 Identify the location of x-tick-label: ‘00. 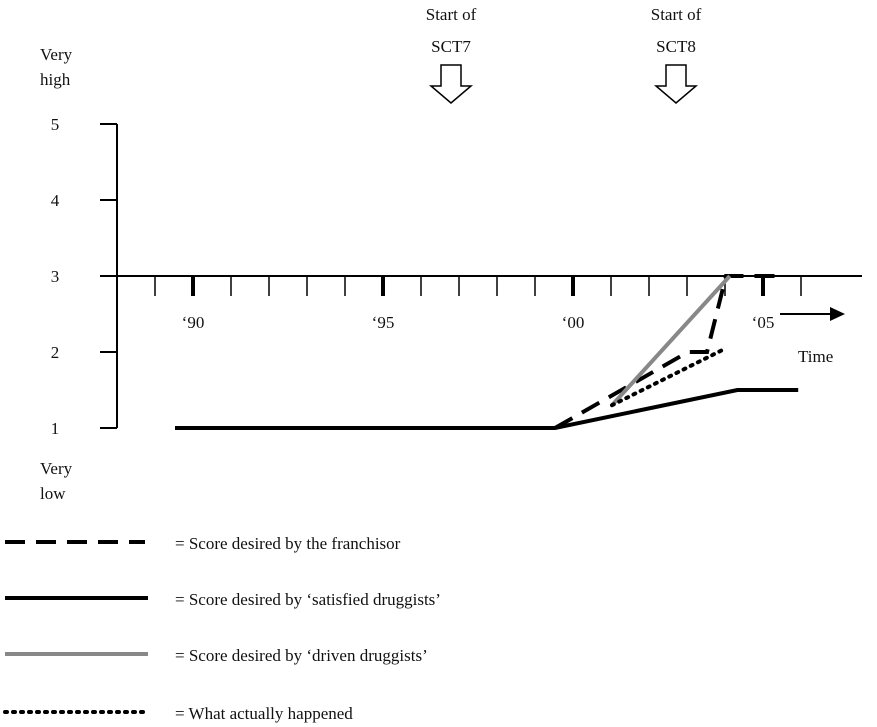
(573, 322).